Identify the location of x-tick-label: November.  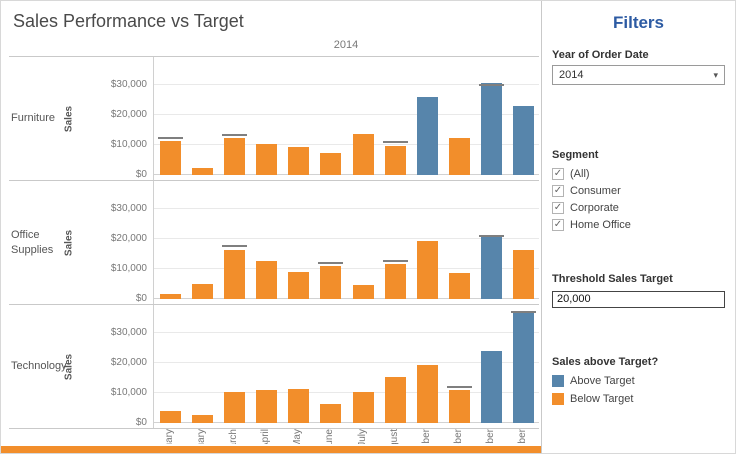
(491, 436).